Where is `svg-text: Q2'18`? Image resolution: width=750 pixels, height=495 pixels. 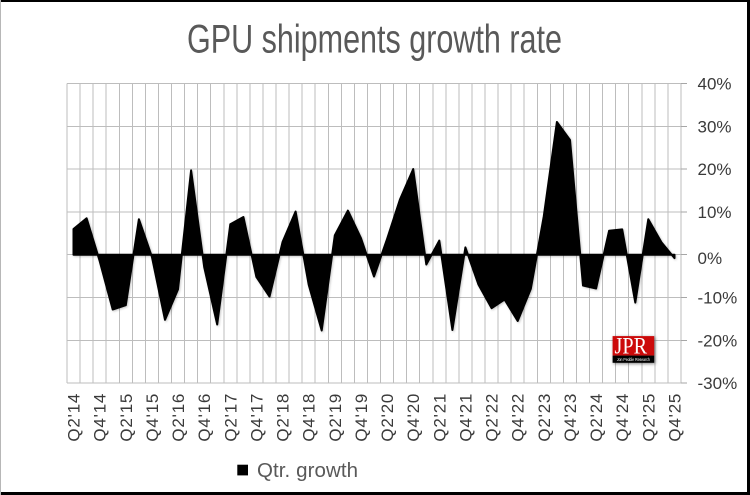
svg-text: Q2'18 is located at coordinates (283, 418).